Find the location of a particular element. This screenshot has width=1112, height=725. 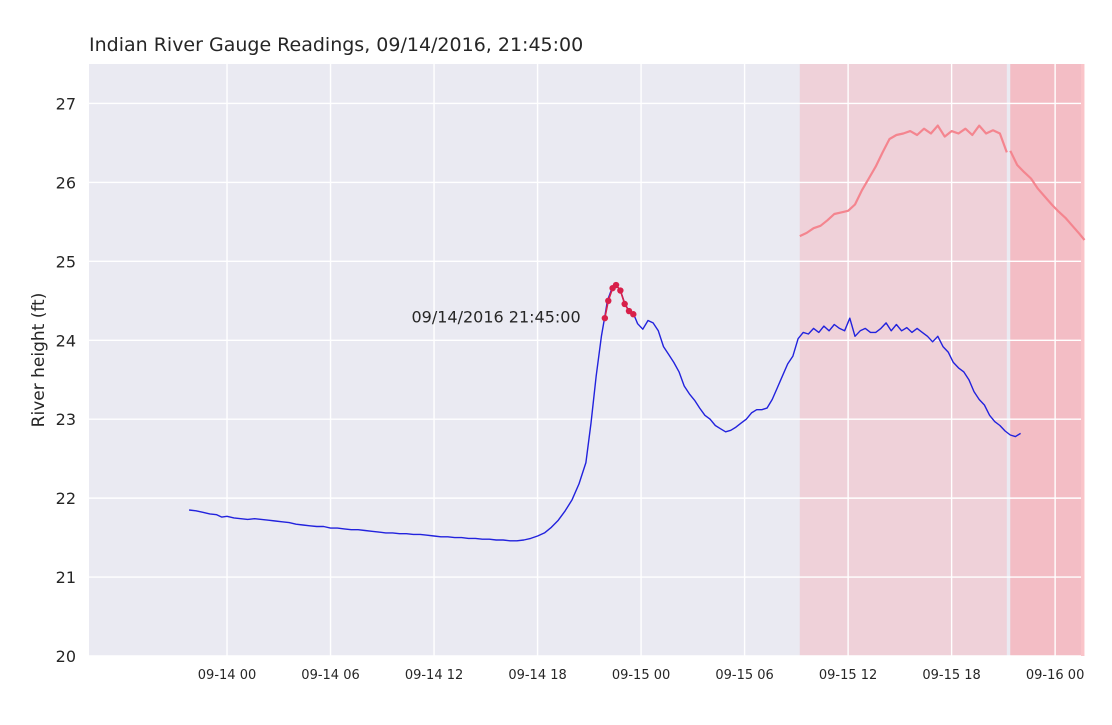

y-tick-label: 26 is located at coordinates (66, 182).